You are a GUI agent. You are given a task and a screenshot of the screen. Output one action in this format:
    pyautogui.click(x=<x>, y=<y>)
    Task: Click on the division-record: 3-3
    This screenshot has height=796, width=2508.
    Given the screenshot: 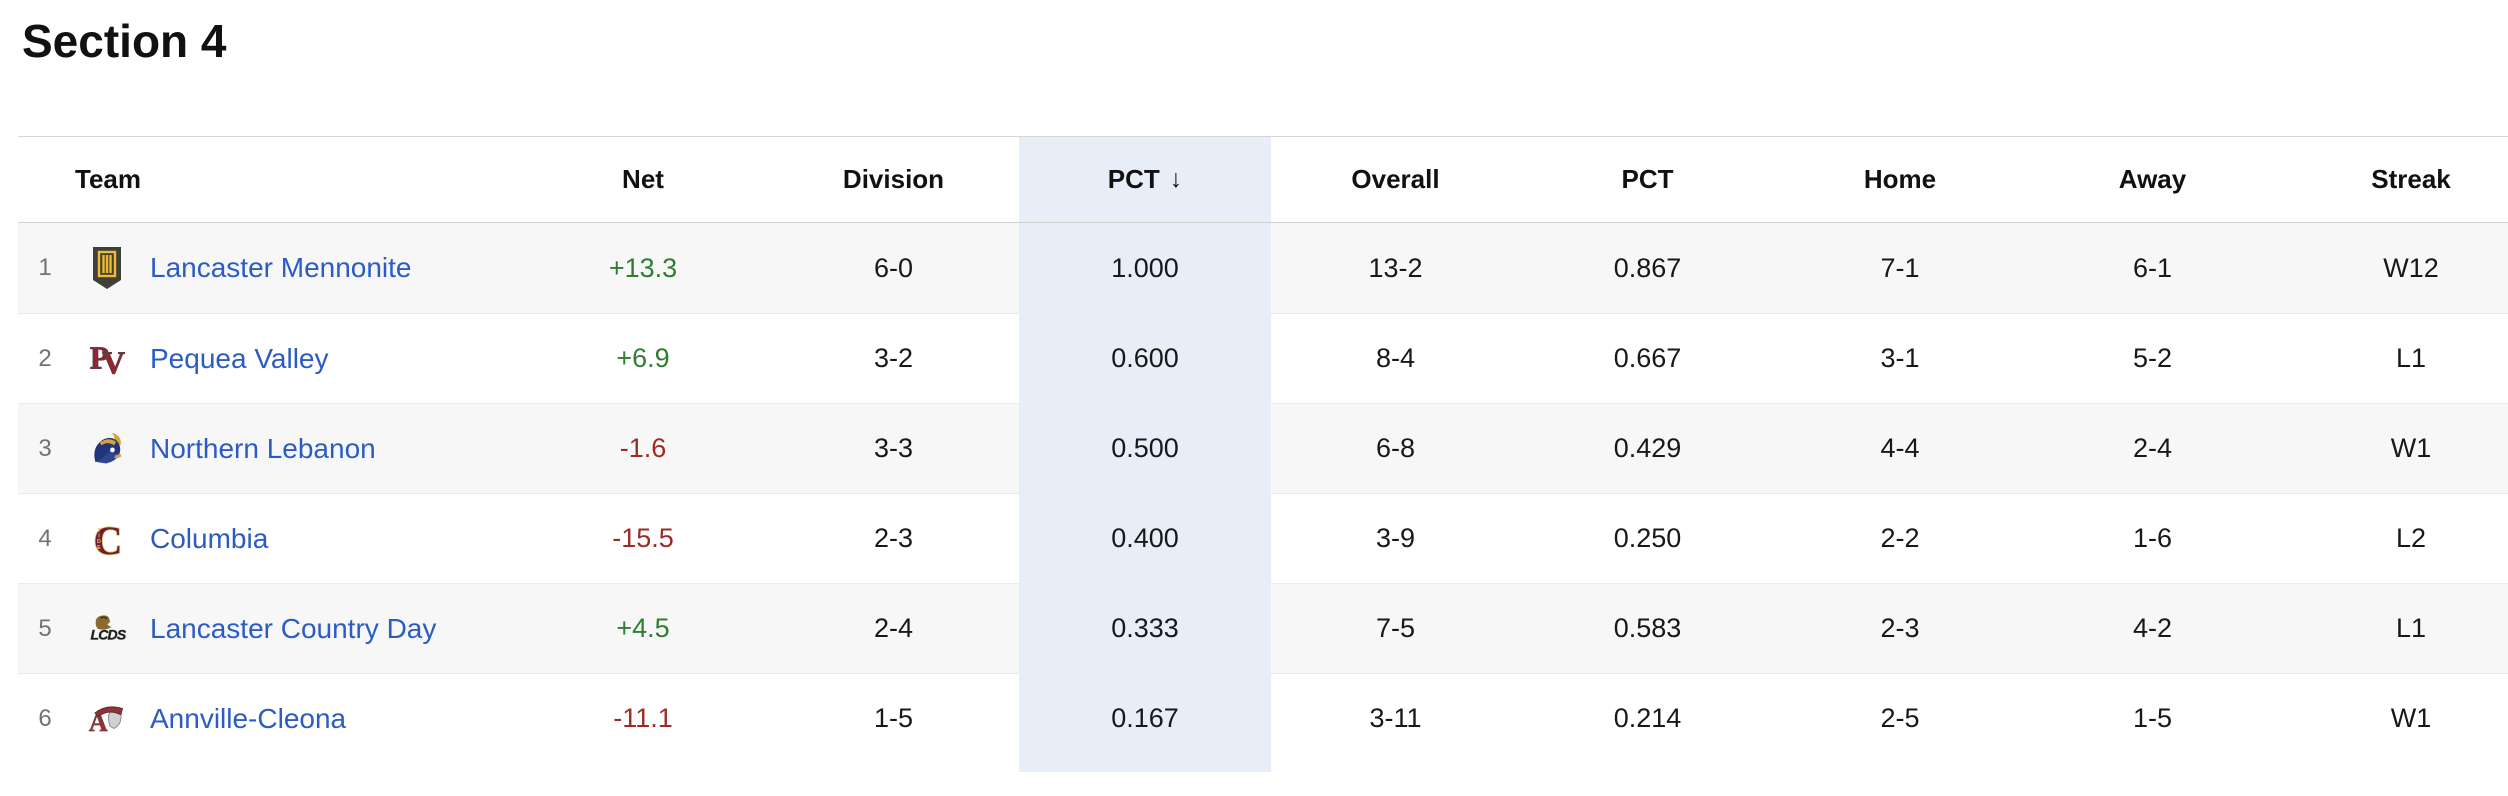 What is the action you would take?
    pyautogui.click(x=893, y=448)
    